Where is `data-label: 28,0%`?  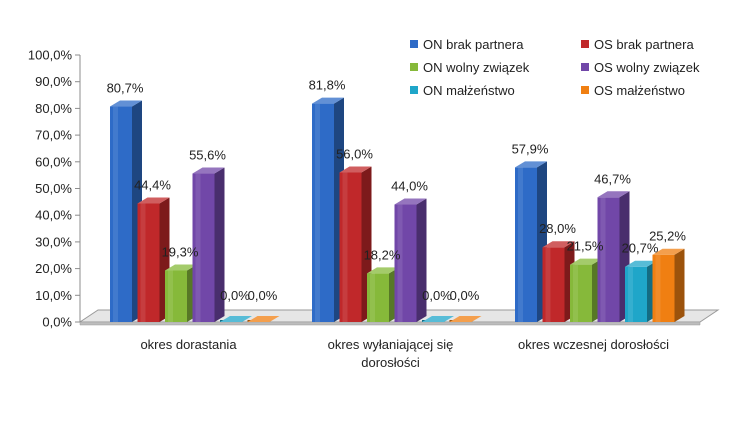 data-label: 28,0% is located at coordinates (557, 228).